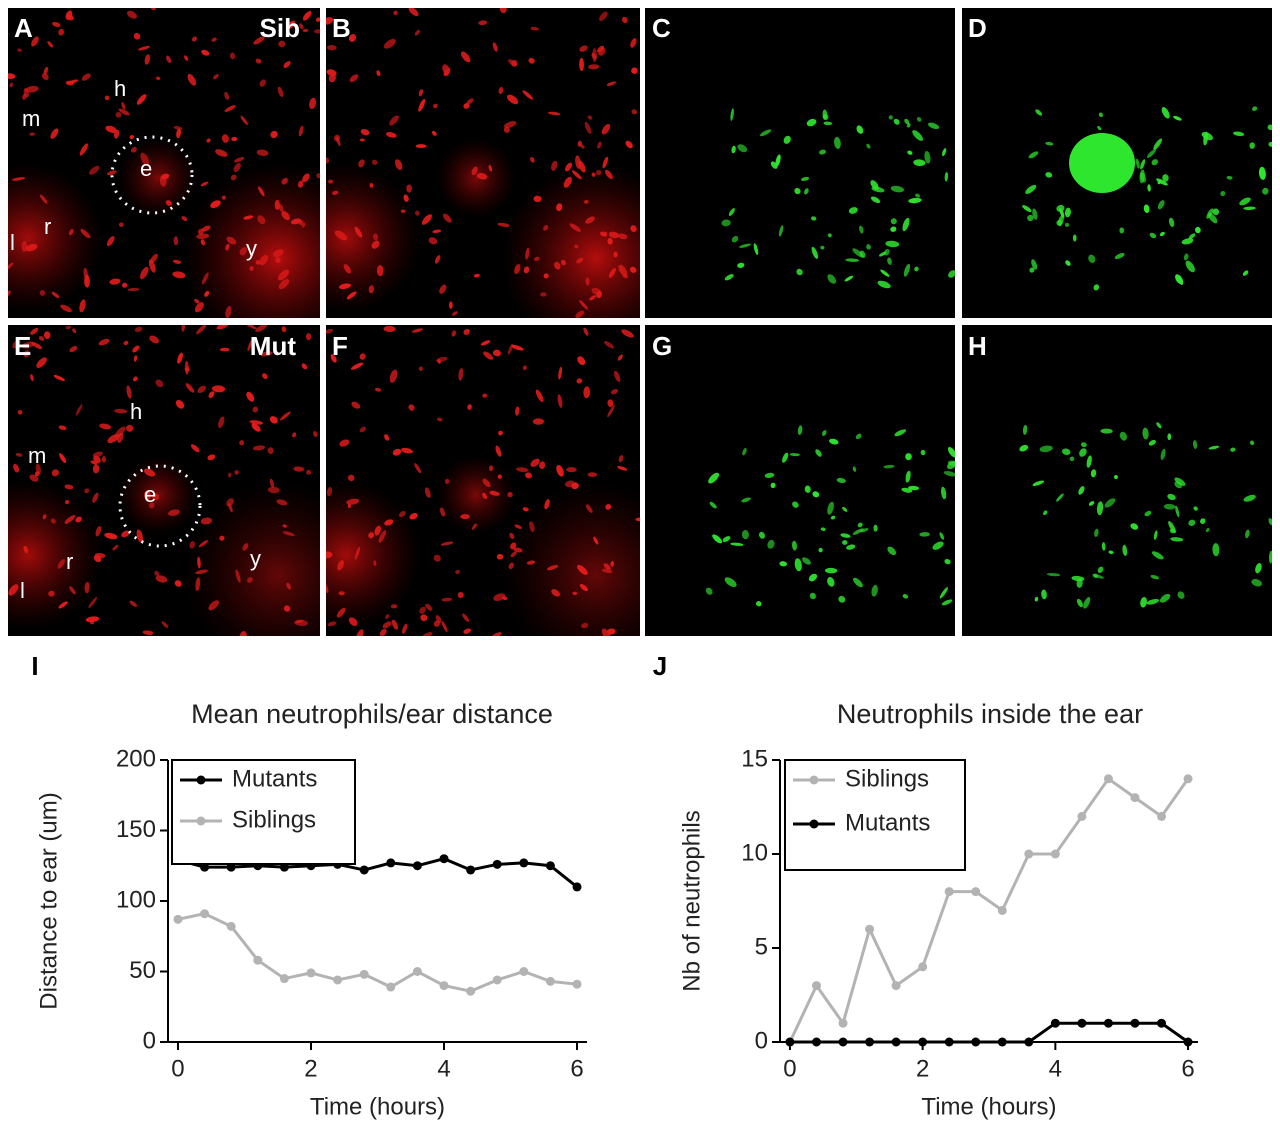  What do you see at coordinates (341, 28) in the screenshot?
I see `panel-label: B` at bounding box center [341, 28].